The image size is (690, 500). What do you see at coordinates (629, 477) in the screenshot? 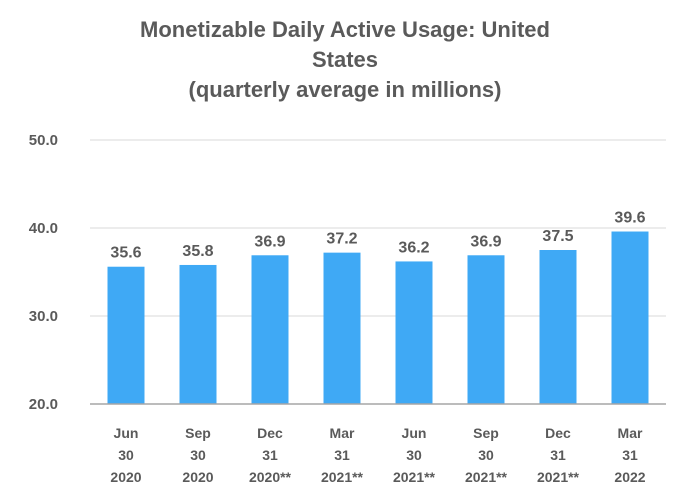
I see `x-category-label-line: 2022` at bounding box center [629, 477].